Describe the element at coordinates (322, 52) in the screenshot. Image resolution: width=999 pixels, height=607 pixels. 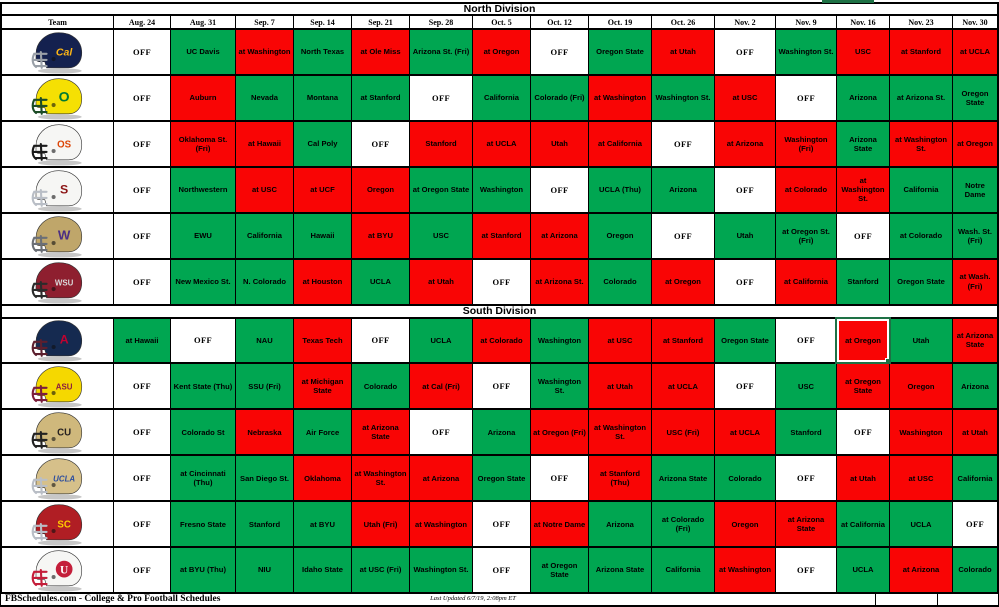
I see `schedule-cell: North Texas` at that location.